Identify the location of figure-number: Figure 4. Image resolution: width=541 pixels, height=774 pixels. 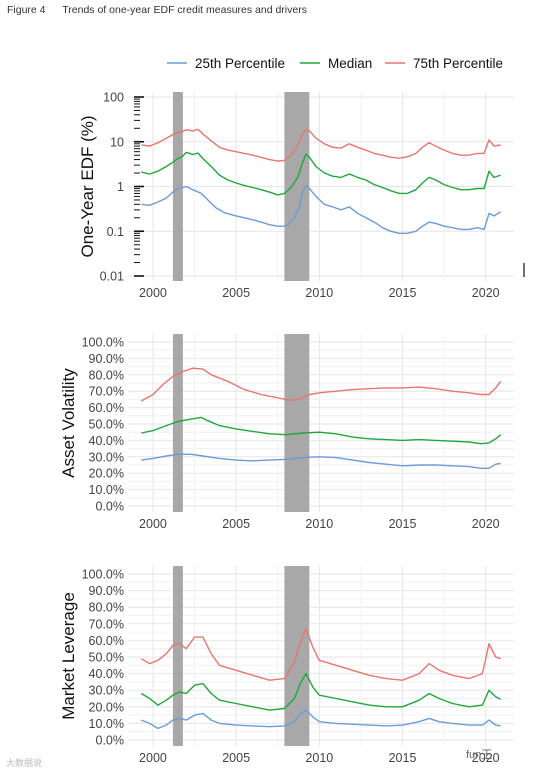
(26, 10).